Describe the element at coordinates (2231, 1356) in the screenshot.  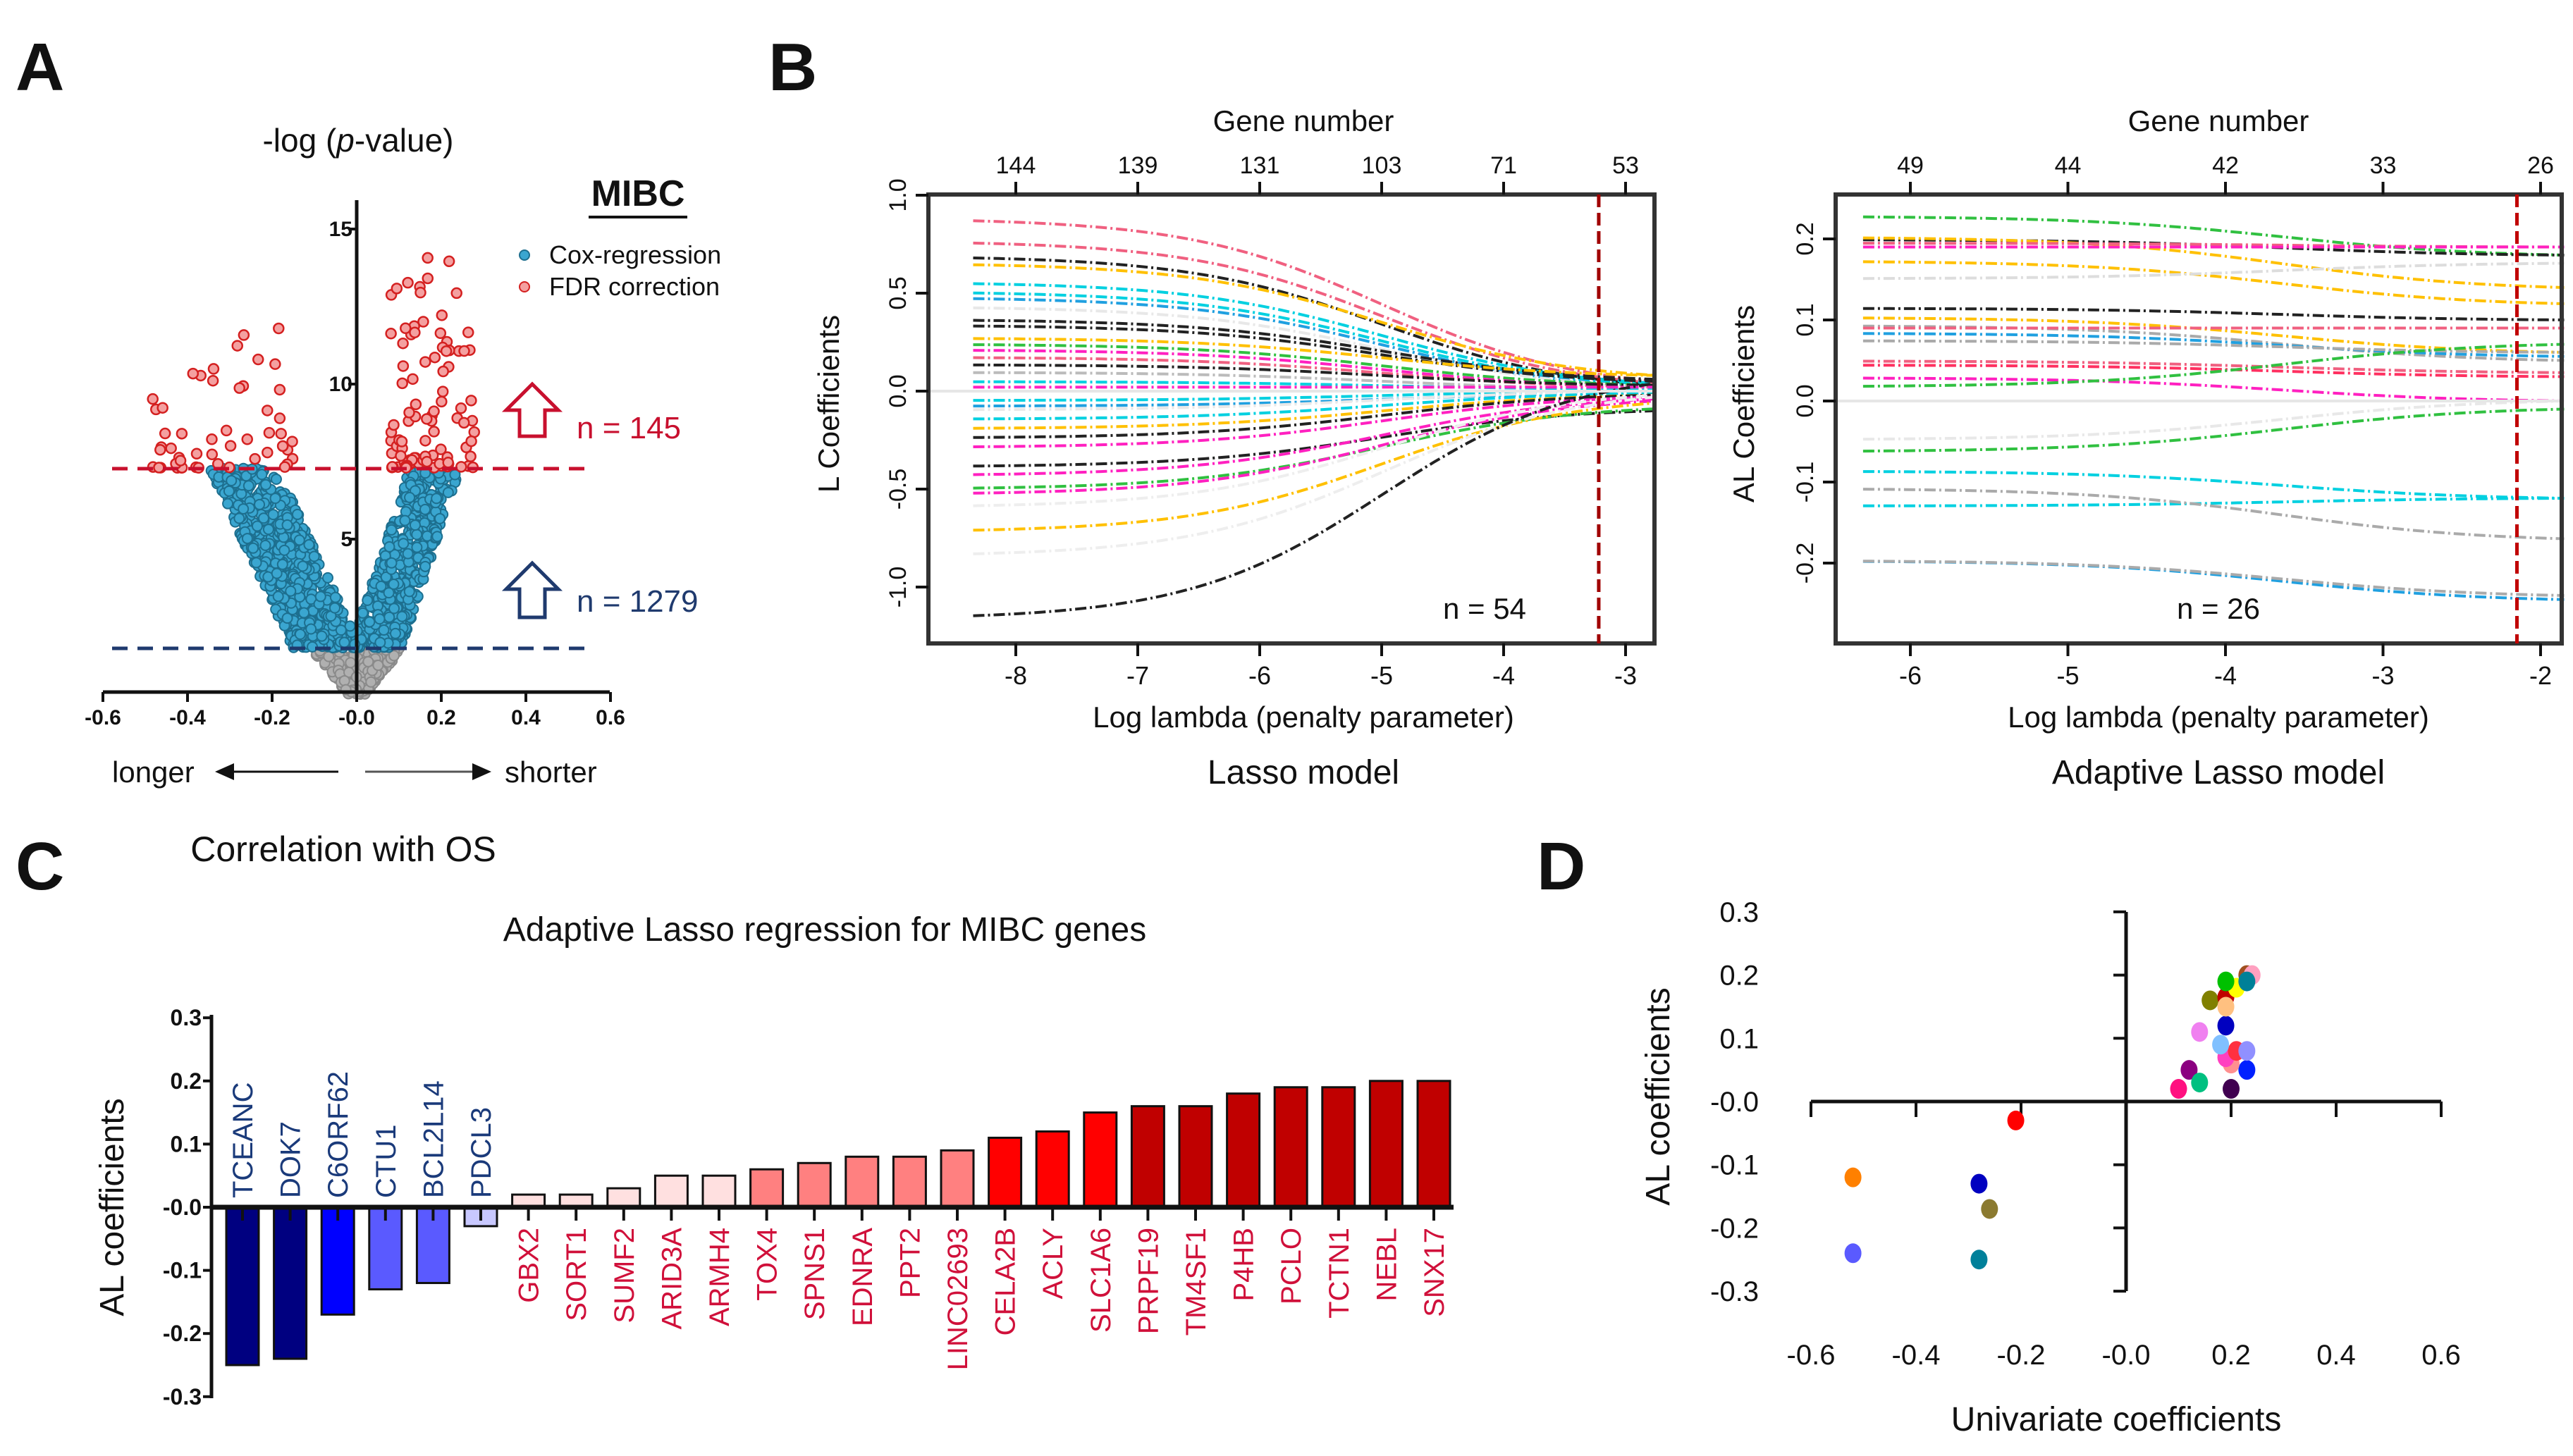
I see `scatter-x-tick-label: 0.2` at that location.